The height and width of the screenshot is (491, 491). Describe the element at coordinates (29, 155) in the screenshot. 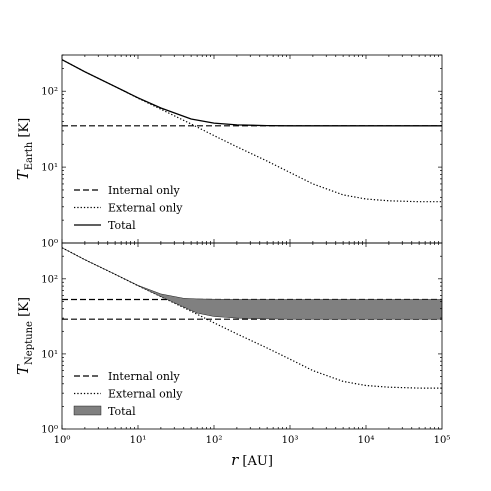

I see `y-axis-subscript: Earth` at that location.